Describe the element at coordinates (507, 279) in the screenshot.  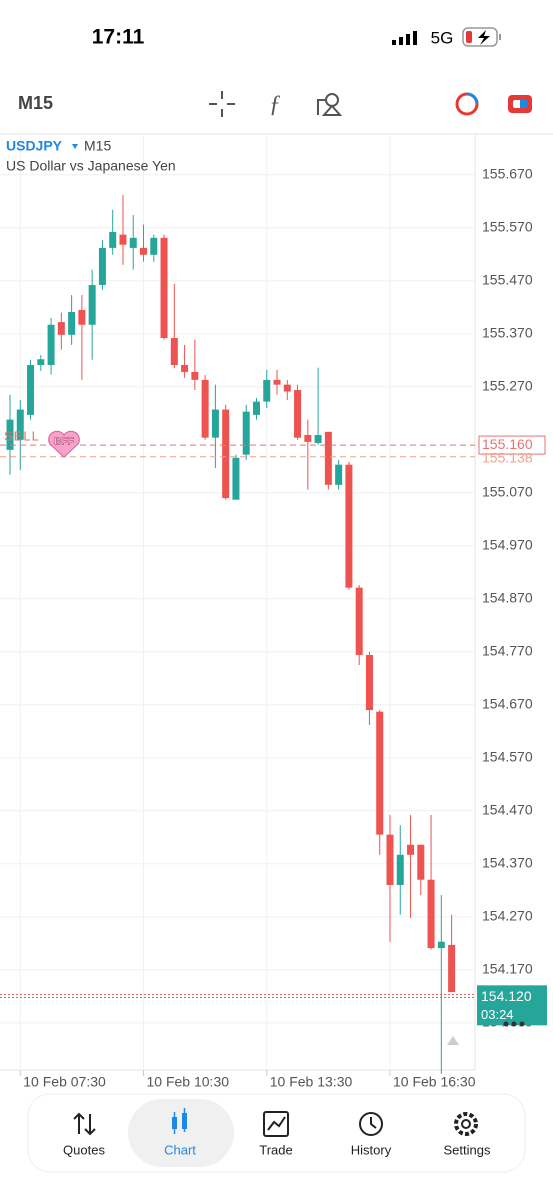
I see `y-tick-label: 155.470` at that location.